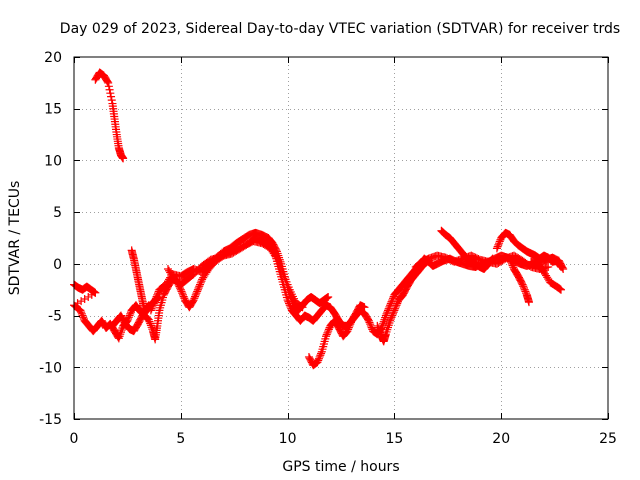 This screenshot has height=480, width=640. Describe the element at coordinates (235, 274) in the screenshot. I see `series-trace-mid-b` at that location.